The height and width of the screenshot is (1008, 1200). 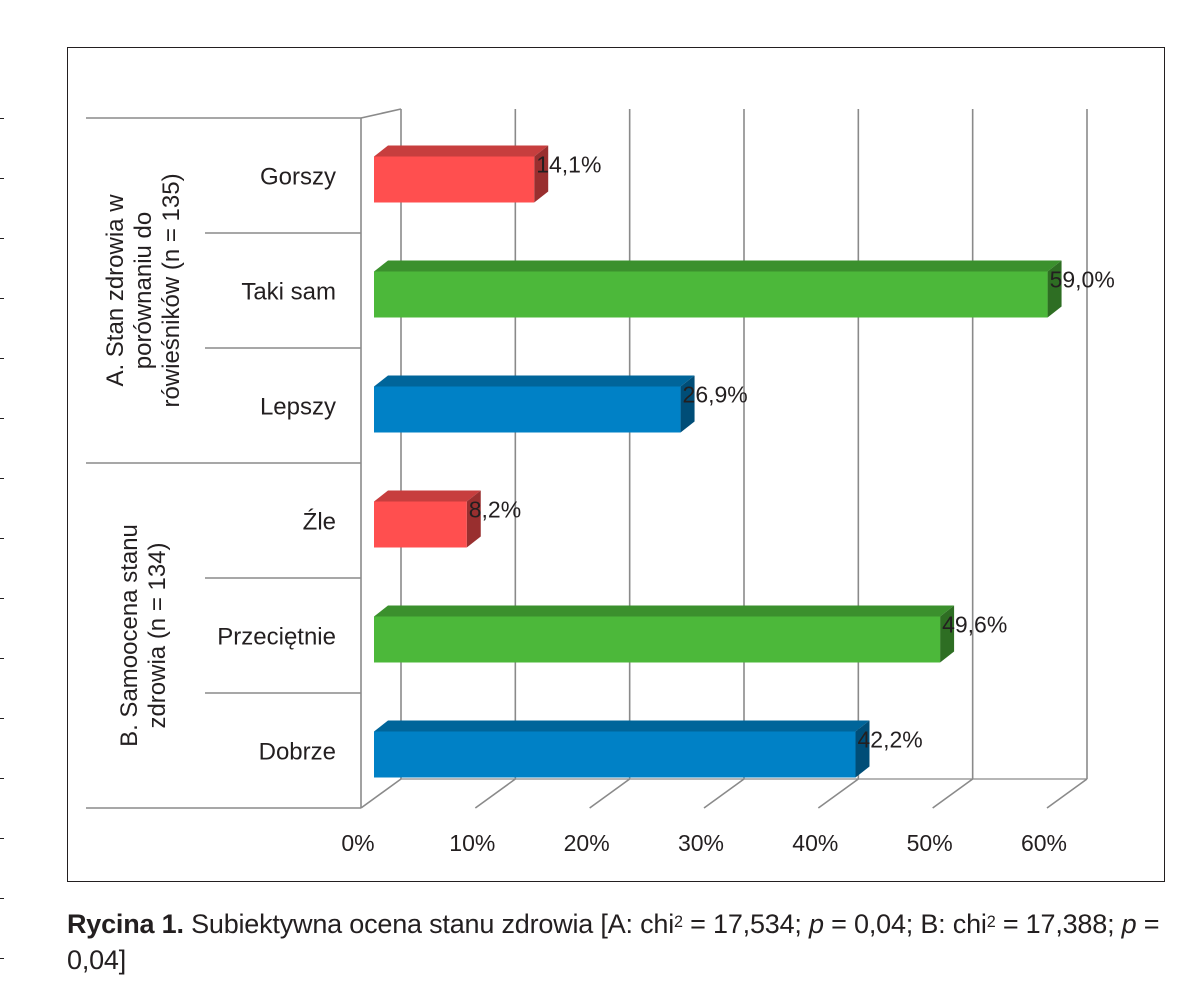 I want to click on caption-label: Rycina 1., so click(x=125, y=924).